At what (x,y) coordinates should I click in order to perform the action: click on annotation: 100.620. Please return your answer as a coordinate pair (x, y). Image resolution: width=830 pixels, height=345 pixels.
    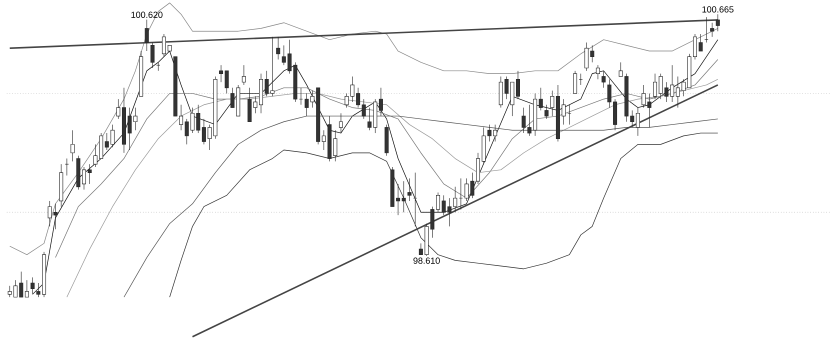
    Looking at the image, I should click on (147, 15).